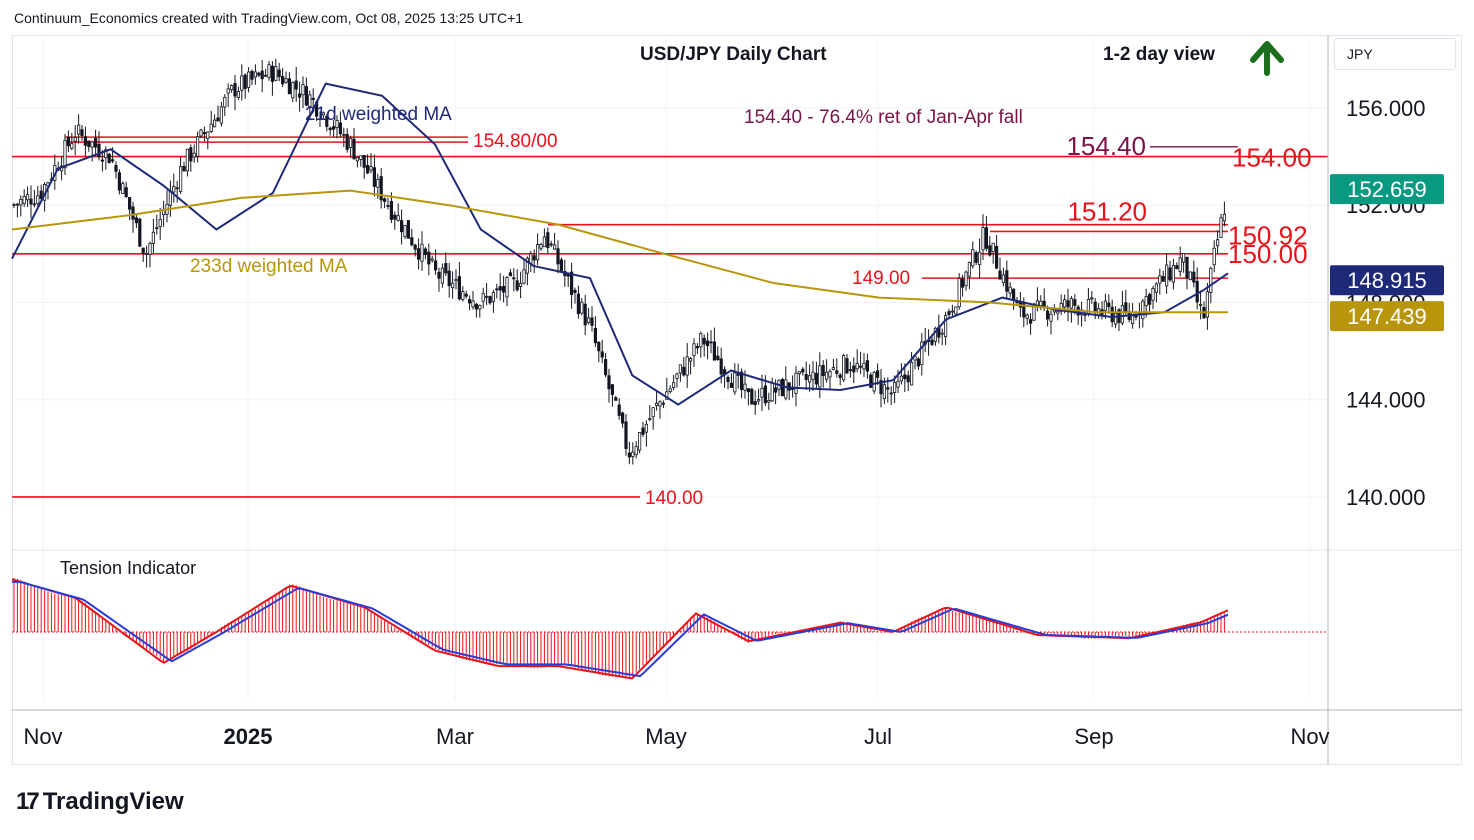 The width and height of the screenshot is (1474, 840). Describe the element at coordinates (1106, 146) in the screenshot. I see `level-label-154-40: 154.40` at that location.